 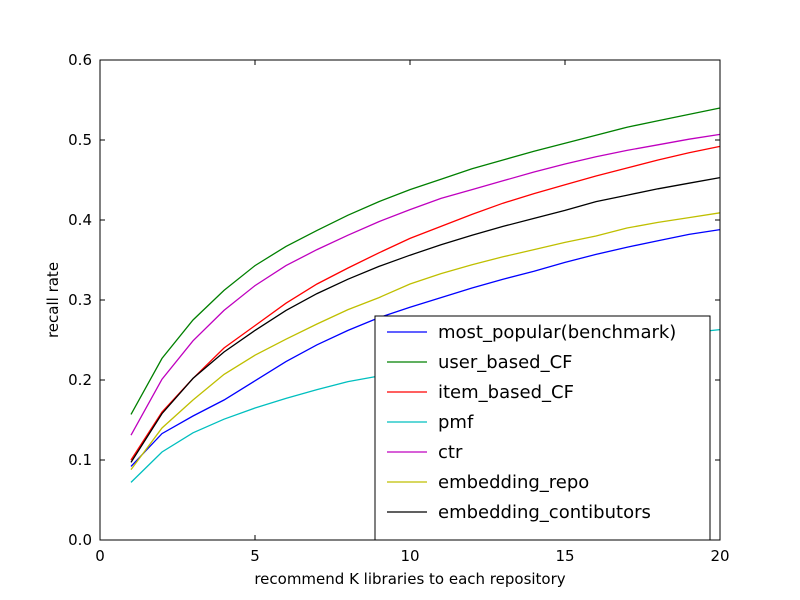 What do you see at coordinates (513, 482) in the screenshot?
I see `legend-label: embedding_repo` at bounding box center [513, 482].